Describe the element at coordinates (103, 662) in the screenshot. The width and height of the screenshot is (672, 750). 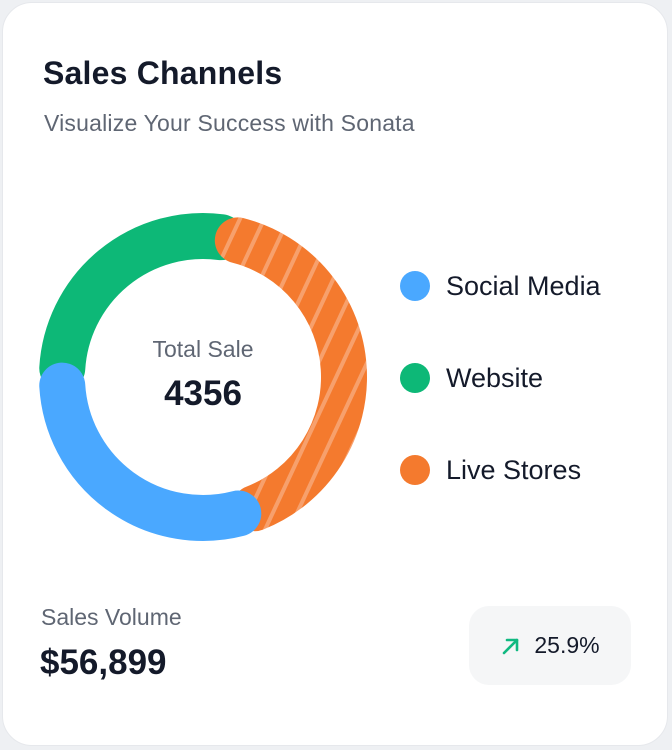
I see `sales-volume-value: $56,899` at that location.